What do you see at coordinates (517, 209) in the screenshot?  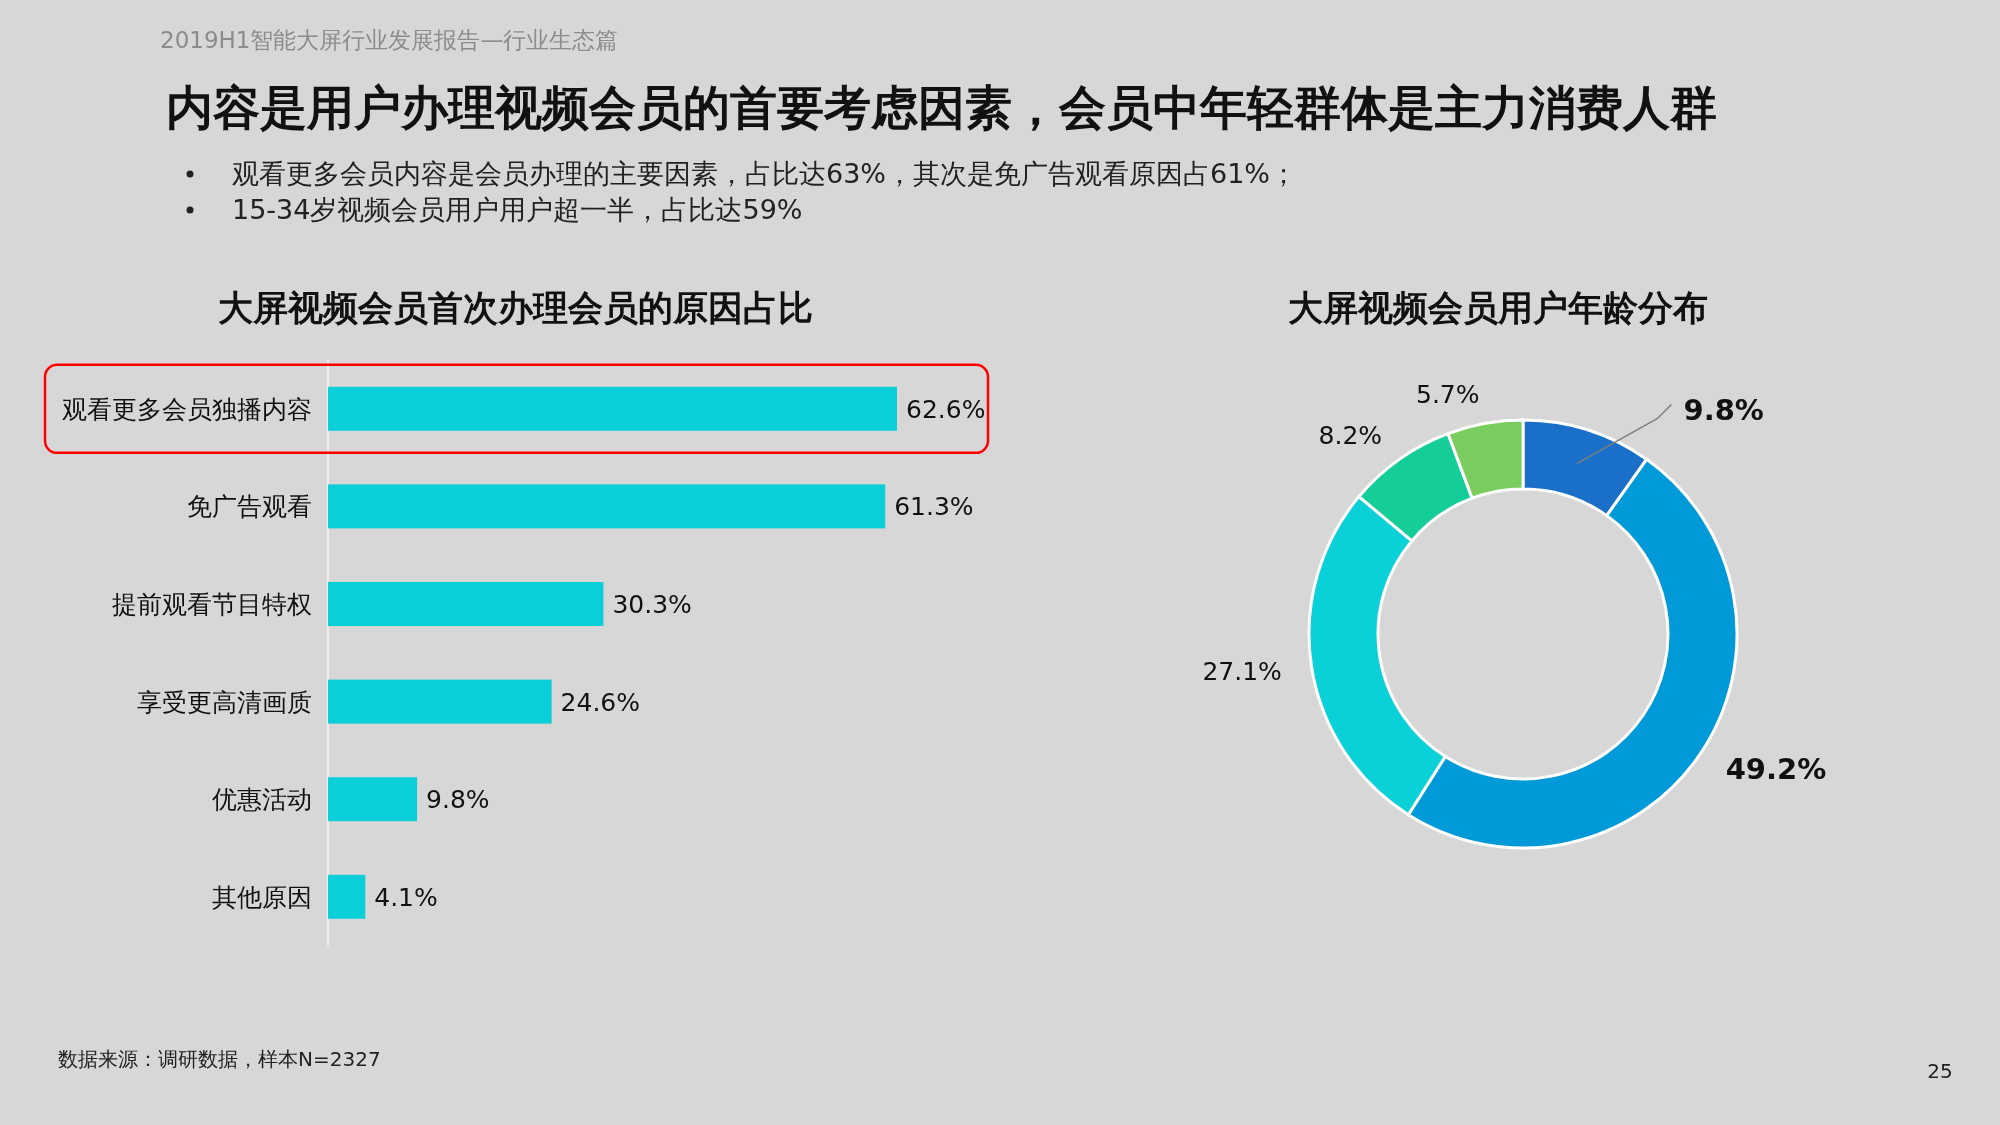 I see `text: 15-34岁视频会员用户用户超一半，占比达59%` at bounding box center [517, 209].